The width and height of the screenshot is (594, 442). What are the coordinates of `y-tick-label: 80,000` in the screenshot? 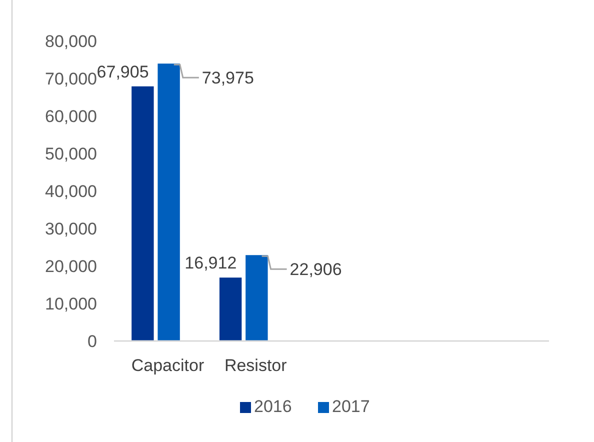 It's located at (71, 41).